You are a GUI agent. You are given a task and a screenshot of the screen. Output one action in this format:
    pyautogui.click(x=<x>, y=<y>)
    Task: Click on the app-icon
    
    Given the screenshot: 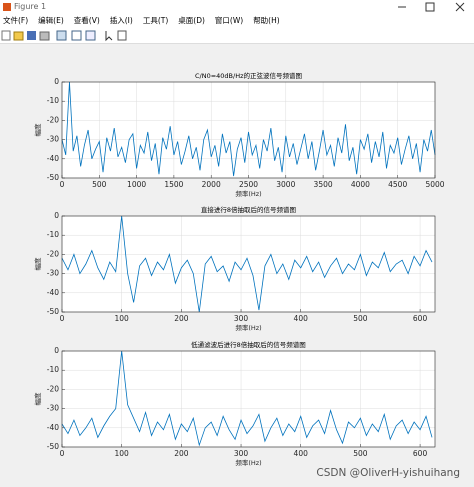 What is the action you would take?
    pyautogui.click(x=7, y=7)
    